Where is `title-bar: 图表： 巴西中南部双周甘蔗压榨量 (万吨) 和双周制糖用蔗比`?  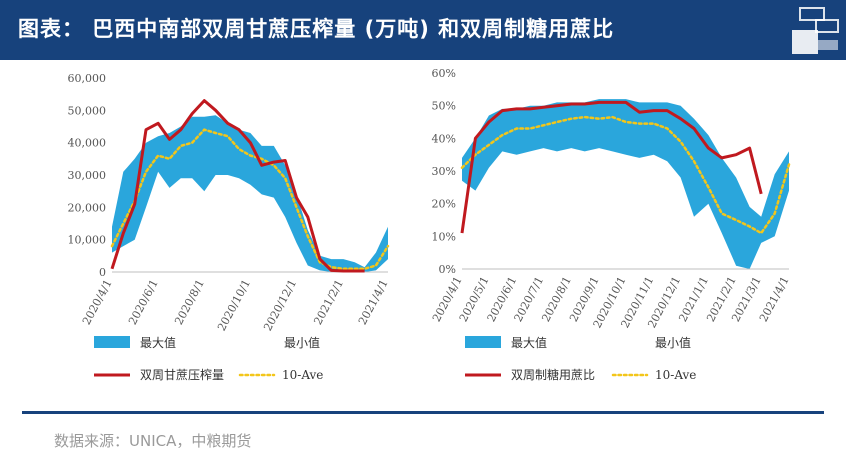
title-bar: 图表： 巴西中南部双周甘蔗压榨量 (万吨) 和双周制糖用蔗比 is located at coordinates (423, 30).